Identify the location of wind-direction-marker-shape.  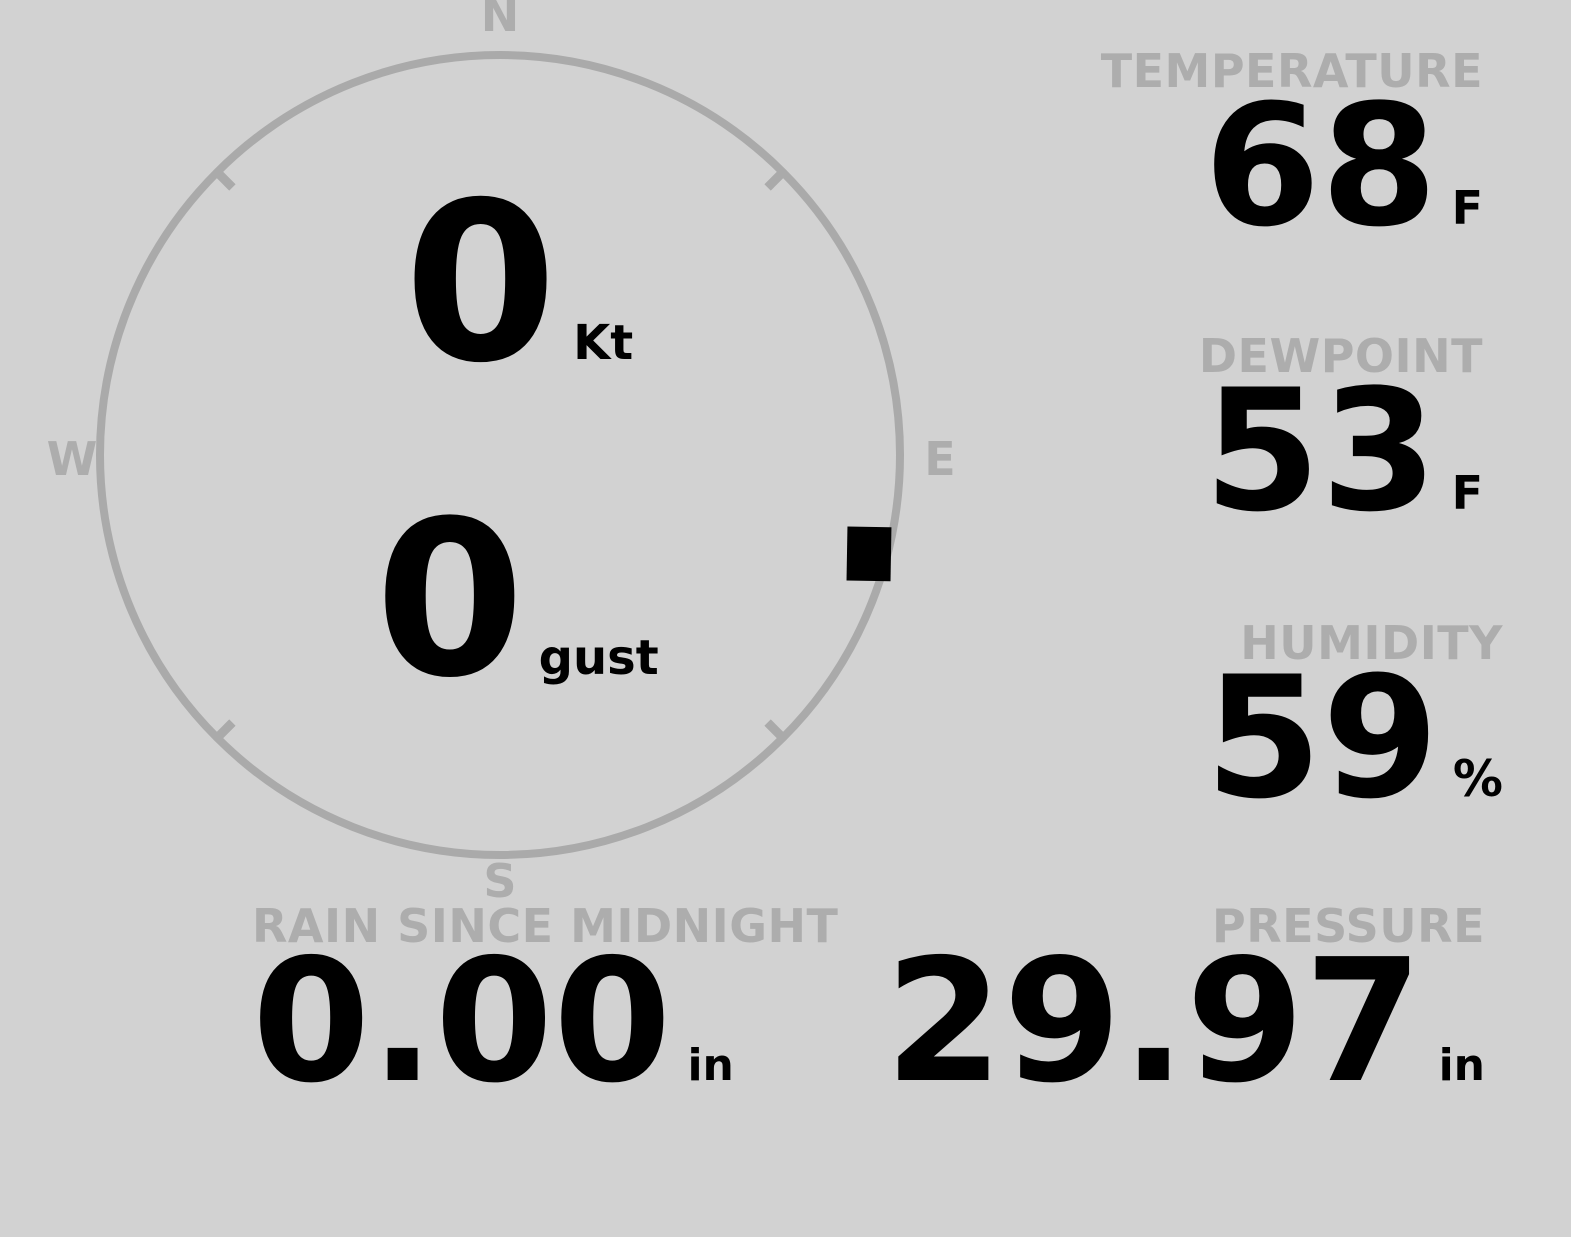
(869, 554).